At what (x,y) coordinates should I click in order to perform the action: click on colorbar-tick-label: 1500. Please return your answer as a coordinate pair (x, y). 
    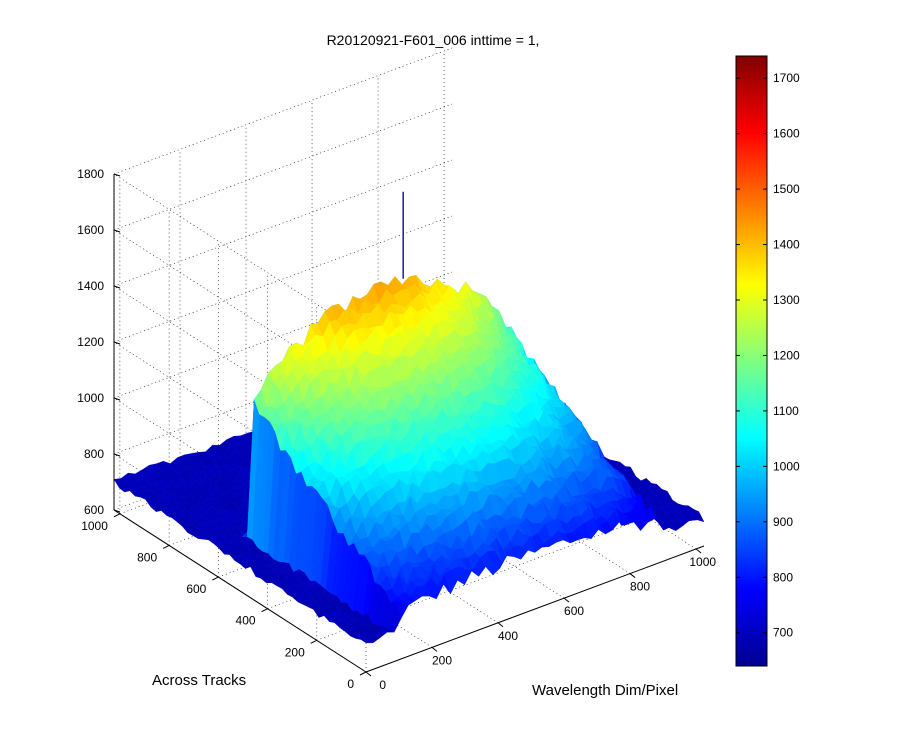
    Looking at the image, I should click on (786, 189).